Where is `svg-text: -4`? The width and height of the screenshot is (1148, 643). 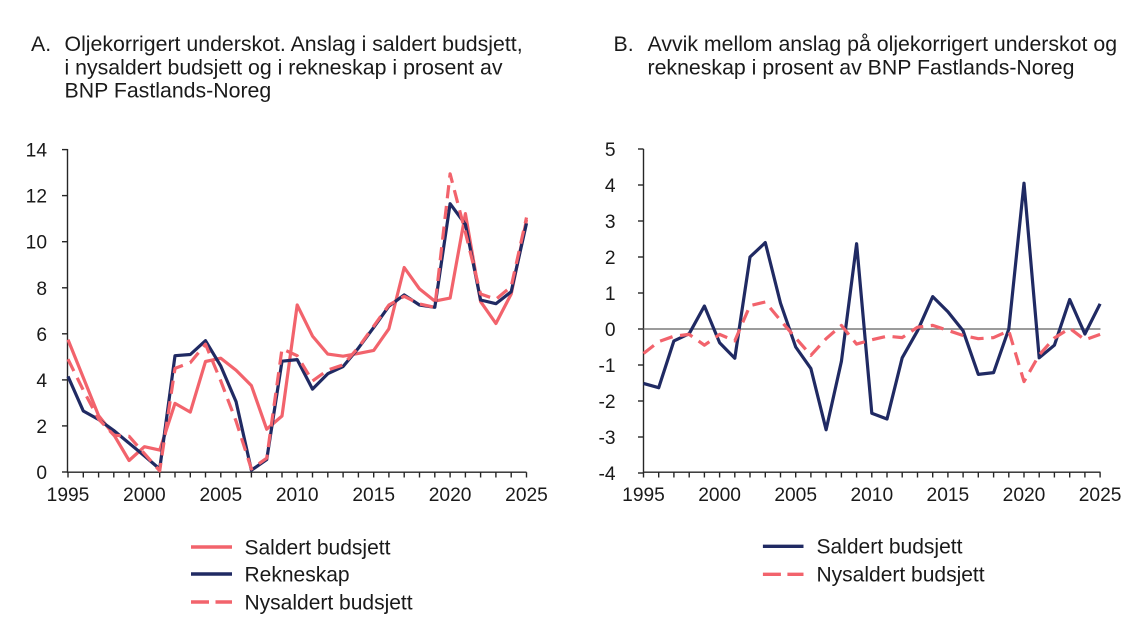
svg-text: -4 is located at coordinates (606, 474).